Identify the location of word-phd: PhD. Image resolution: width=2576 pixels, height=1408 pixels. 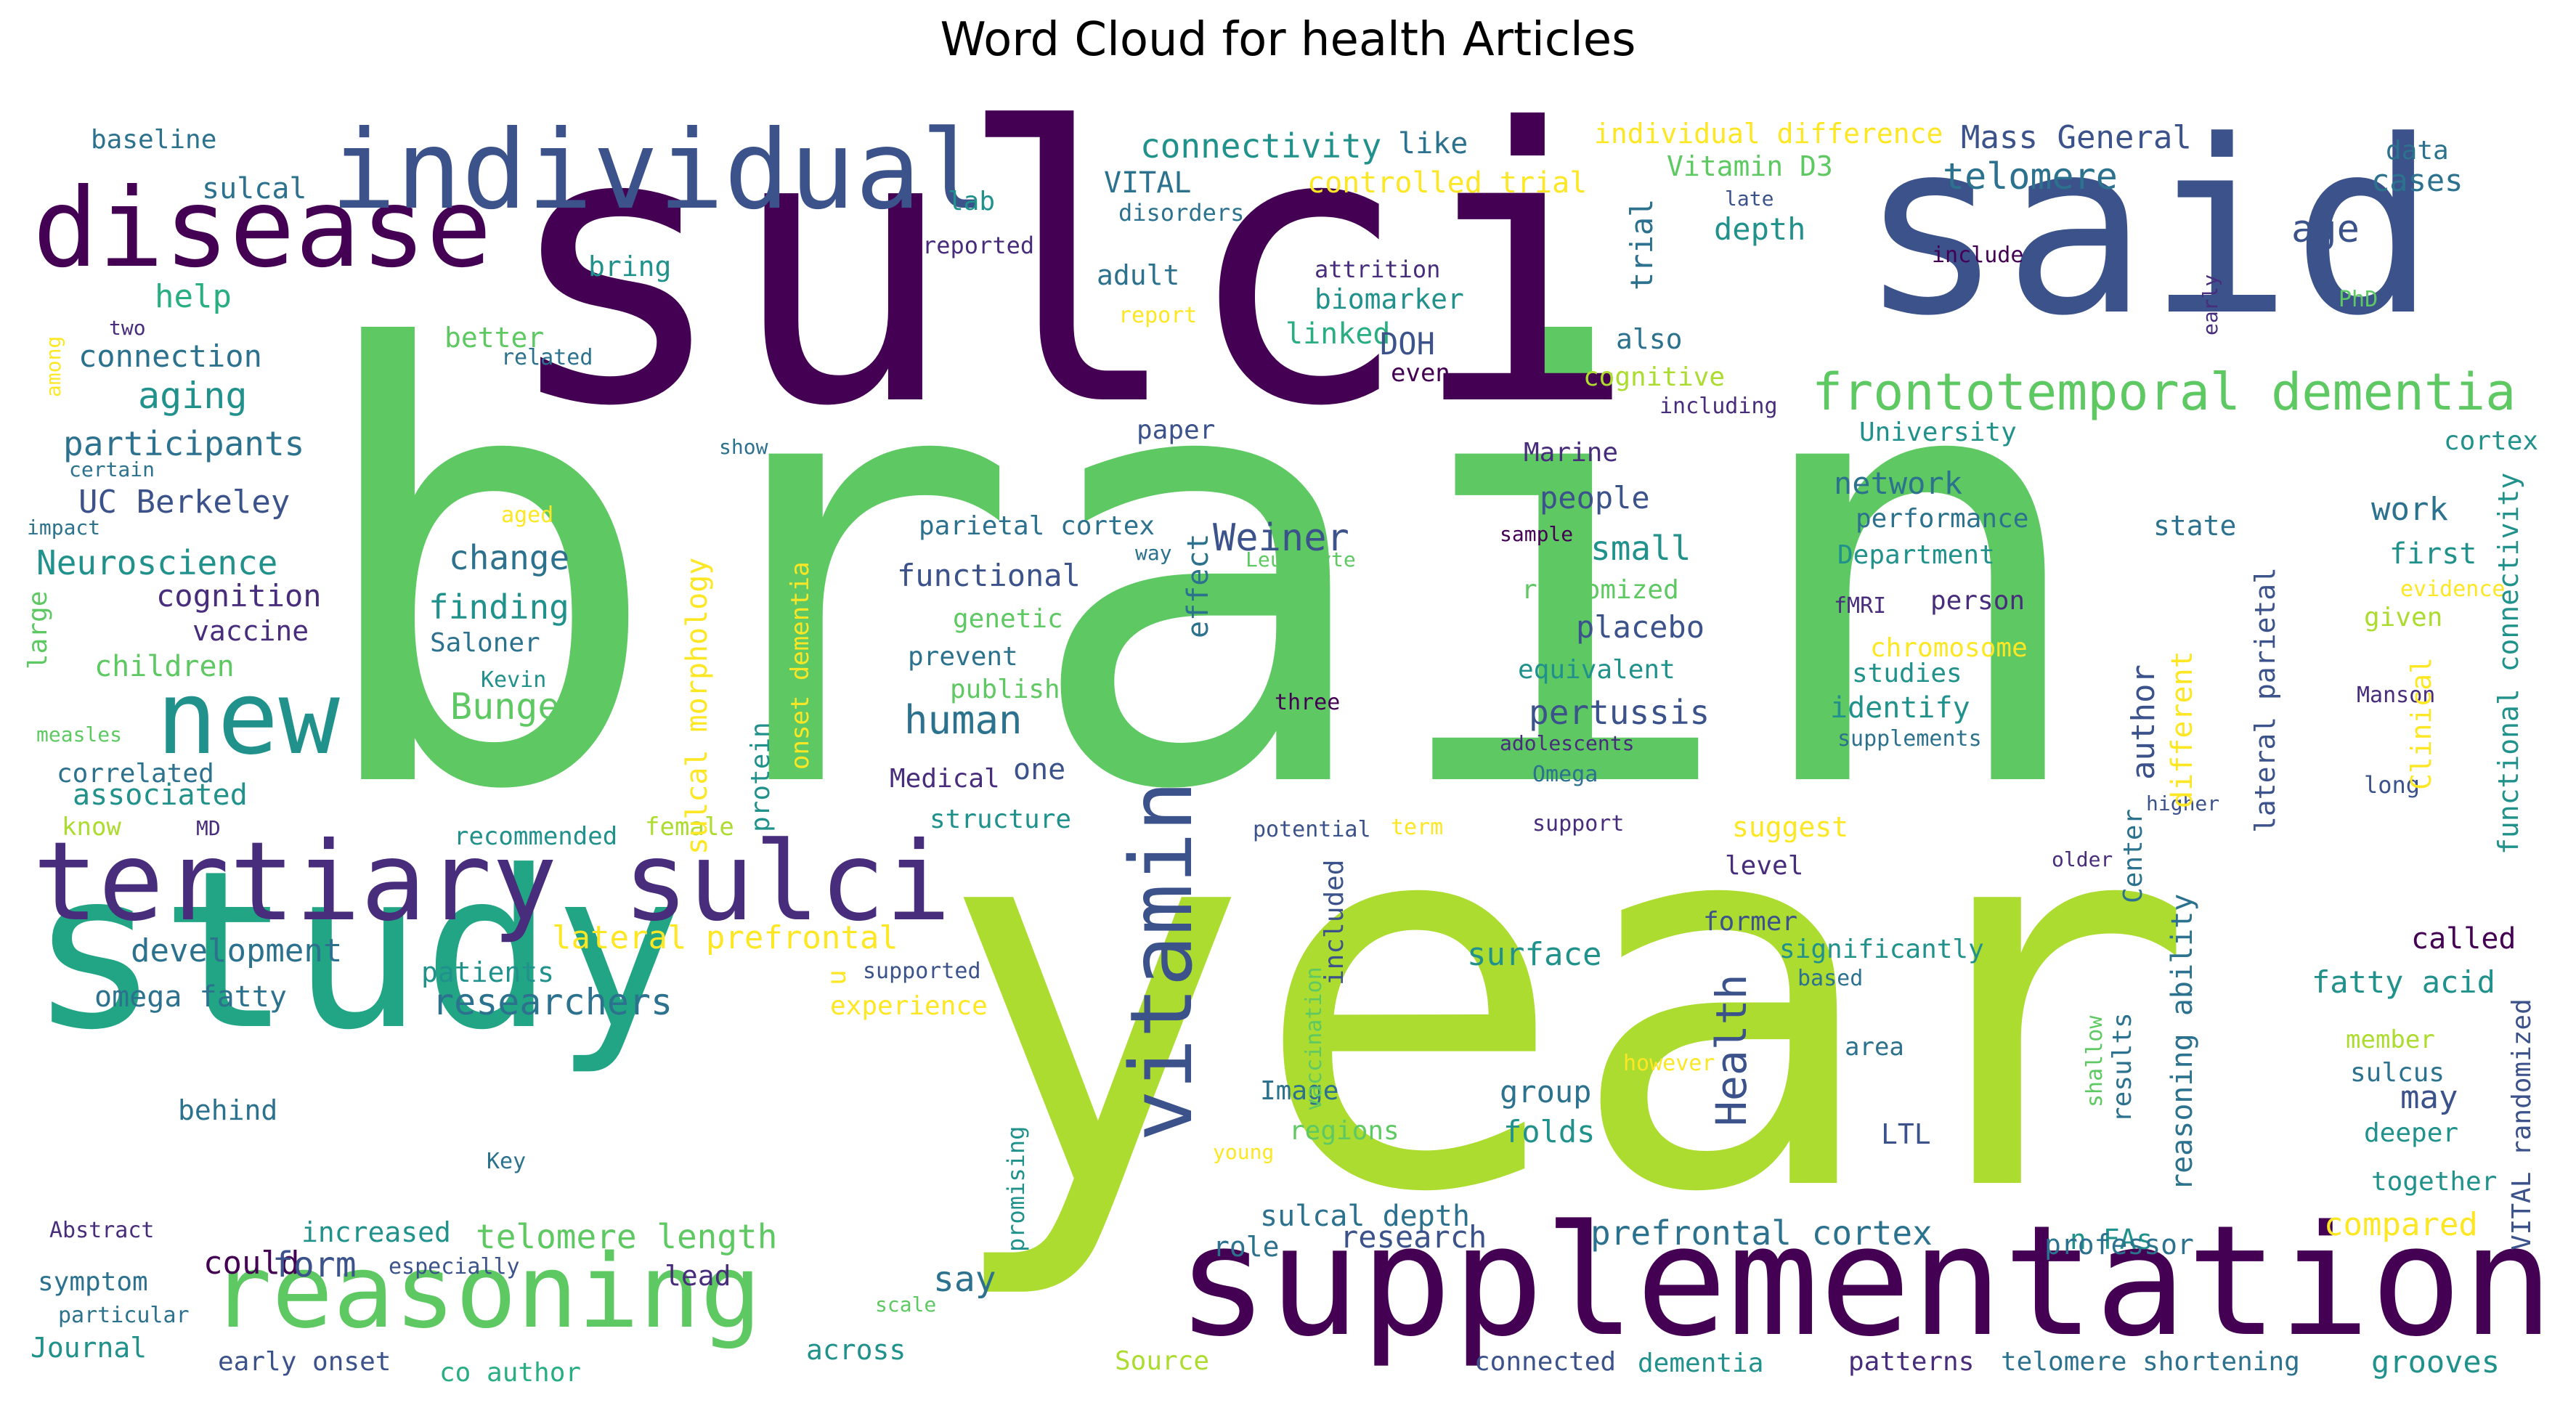
(2358, 300).